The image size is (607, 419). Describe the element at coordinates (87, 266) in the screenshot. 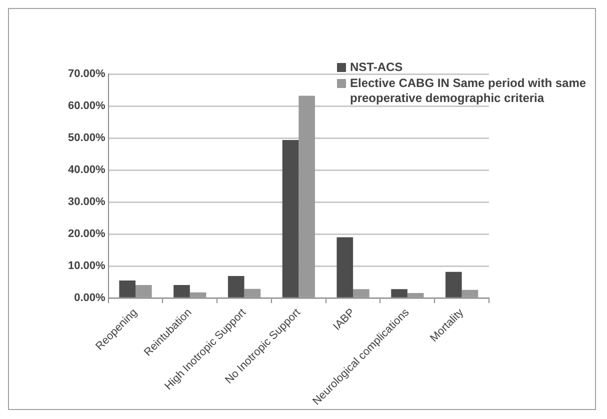

I see `y-tick-label: 10.00%` at that location.